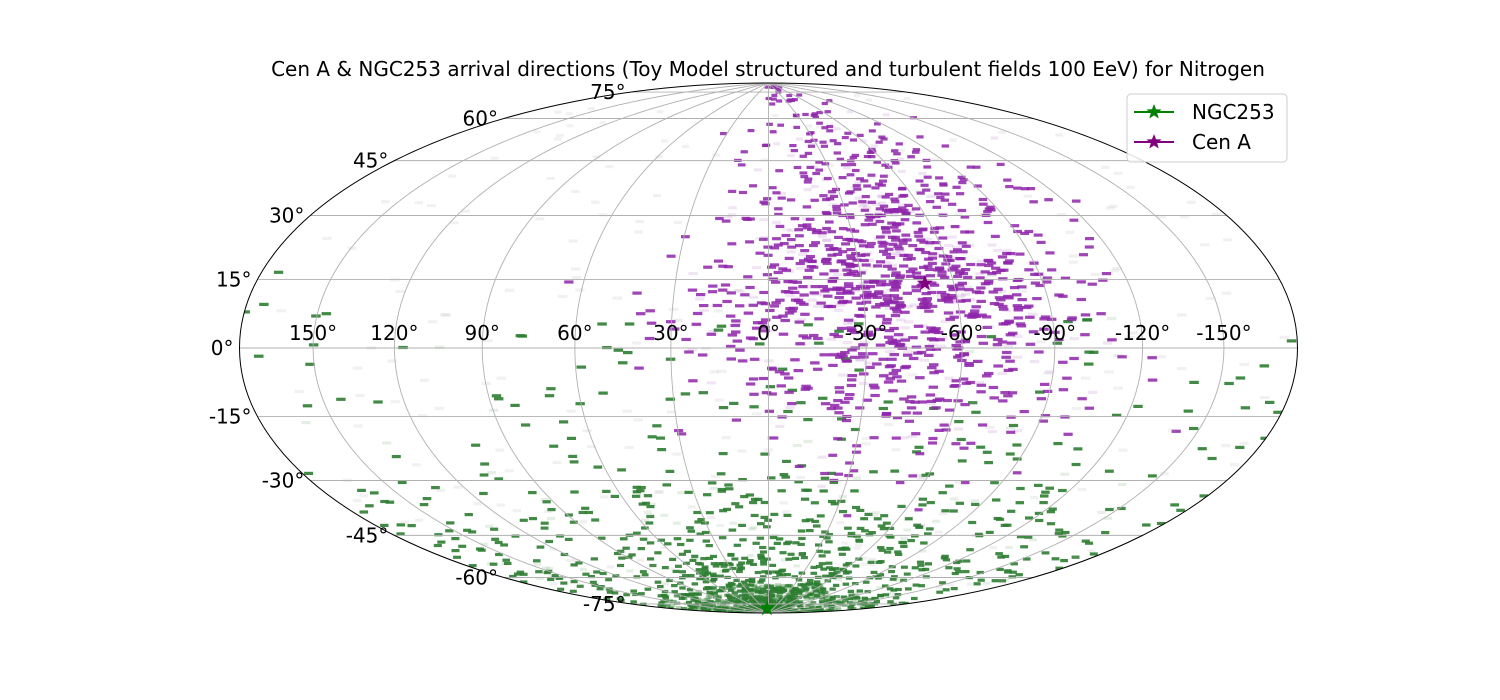  What do you see at coordinates (1207, 128) in the screenshot?
I see `legend: NGC253 Cen A` at bounding box center [1207, 128].